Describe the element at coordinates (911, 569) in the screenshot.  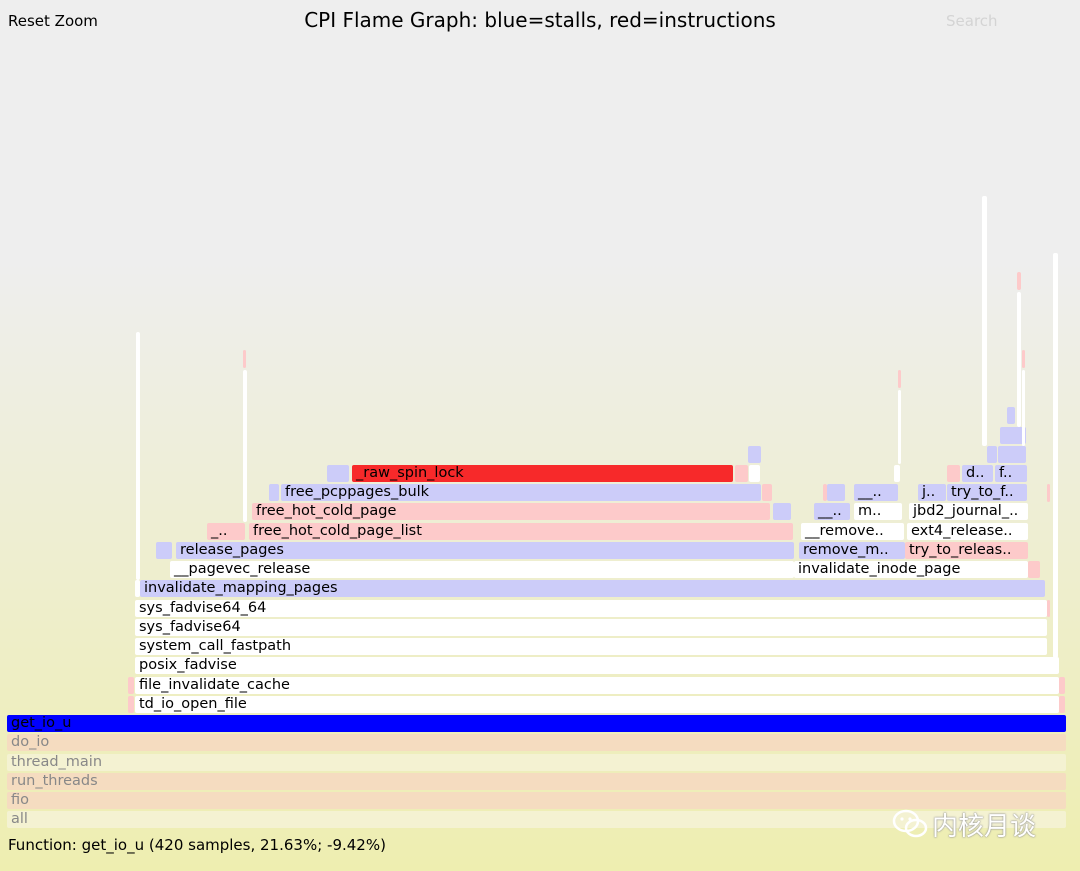
I see `frame-invalidate-inode-page: invalidate_inode_page` at that location.